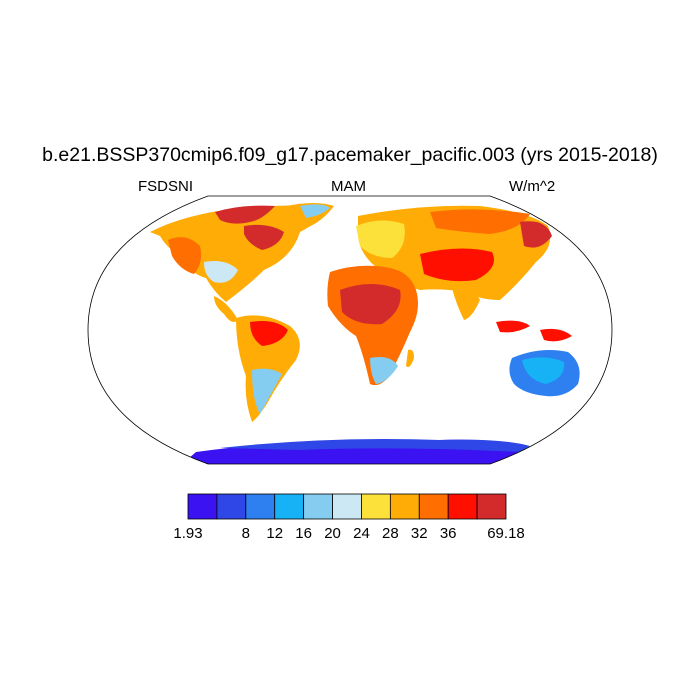  I want to click on colorbar-tick-label: 12, so click(274, 533).